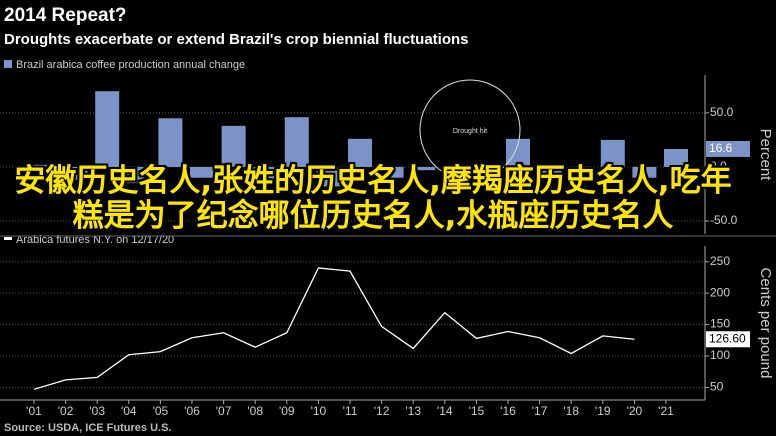 The image size is (776, 436). Describe the element at coordinates (87, 428) in the screenshot. I see `source: Source: USDA, ICE Futures U.S.` at that location.